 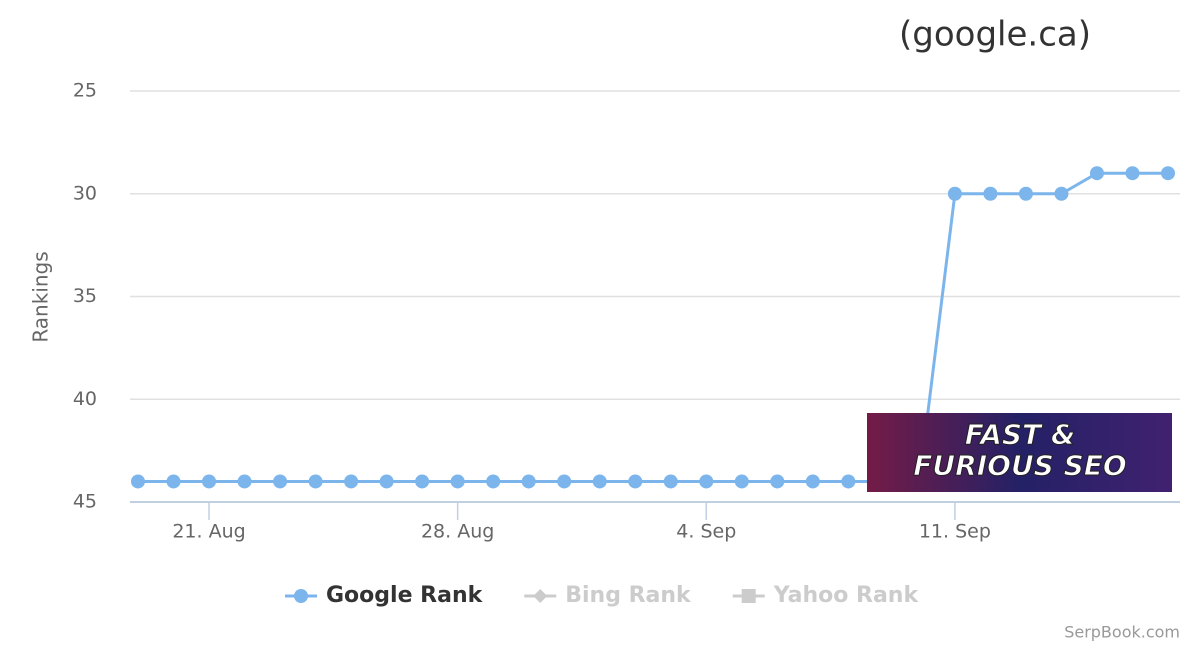 I want to click on logo-glow, so click(x=1019, y=452).